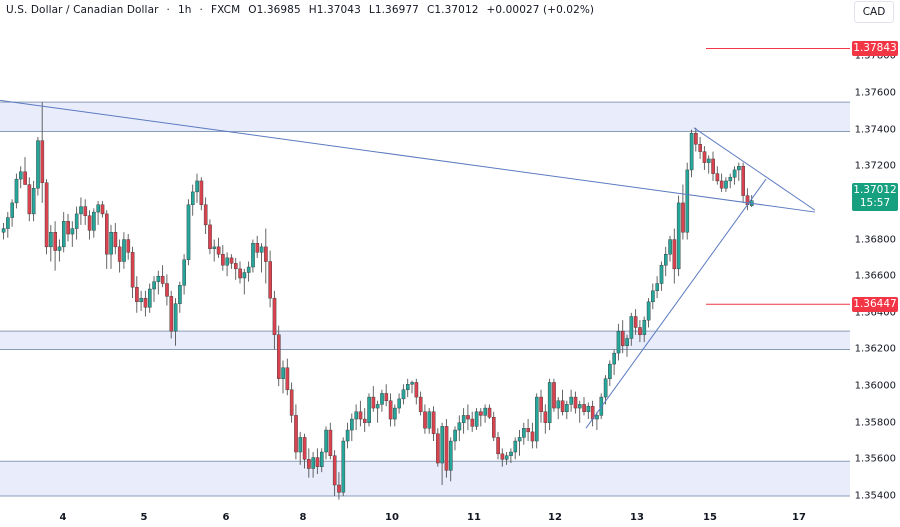 The height and width of the screenshot is (527, 900). I want to click on time-axis-label: 12, so click(555, 517).